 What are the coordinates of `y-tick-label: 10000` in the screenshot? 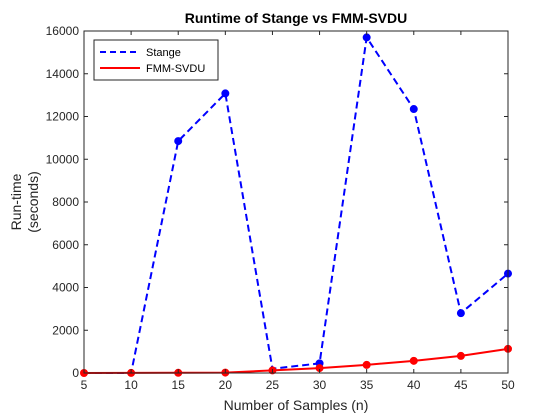 It's located at (63, 159).